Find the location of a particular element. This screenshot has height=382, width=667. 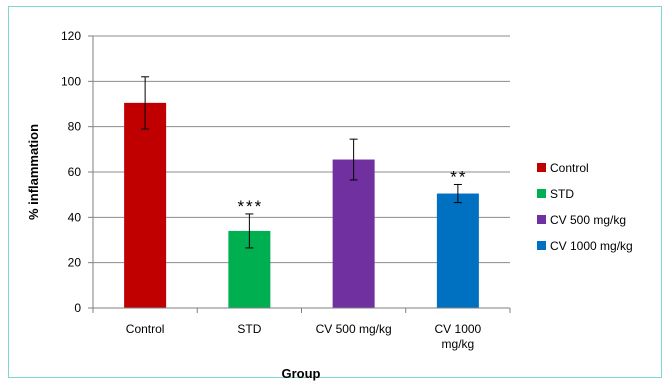

y-tick-label: 80 is located at coordinates (75, 127).